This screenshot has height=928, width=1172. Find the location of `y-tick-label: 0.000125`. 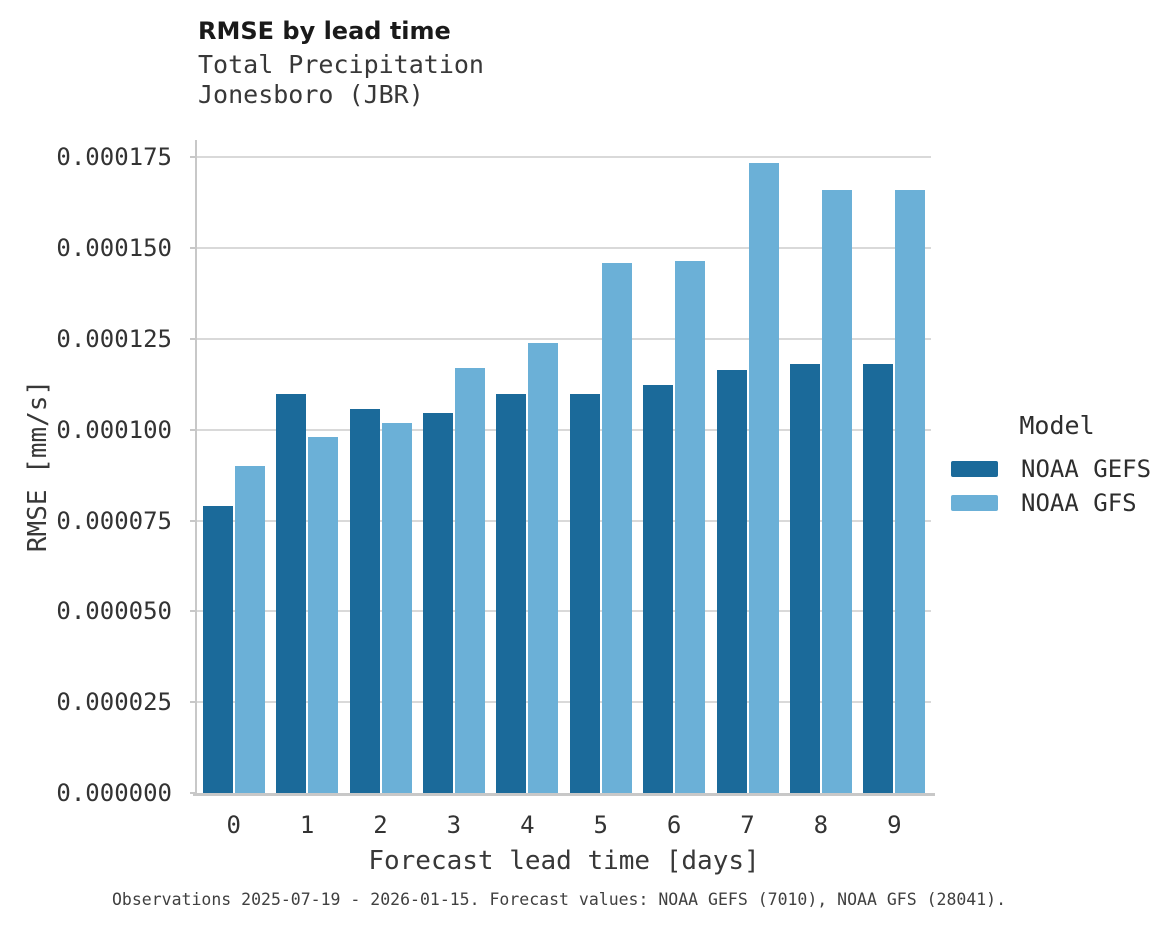

y-tick-label: 0.000125 is located at coordinates (114, 339).